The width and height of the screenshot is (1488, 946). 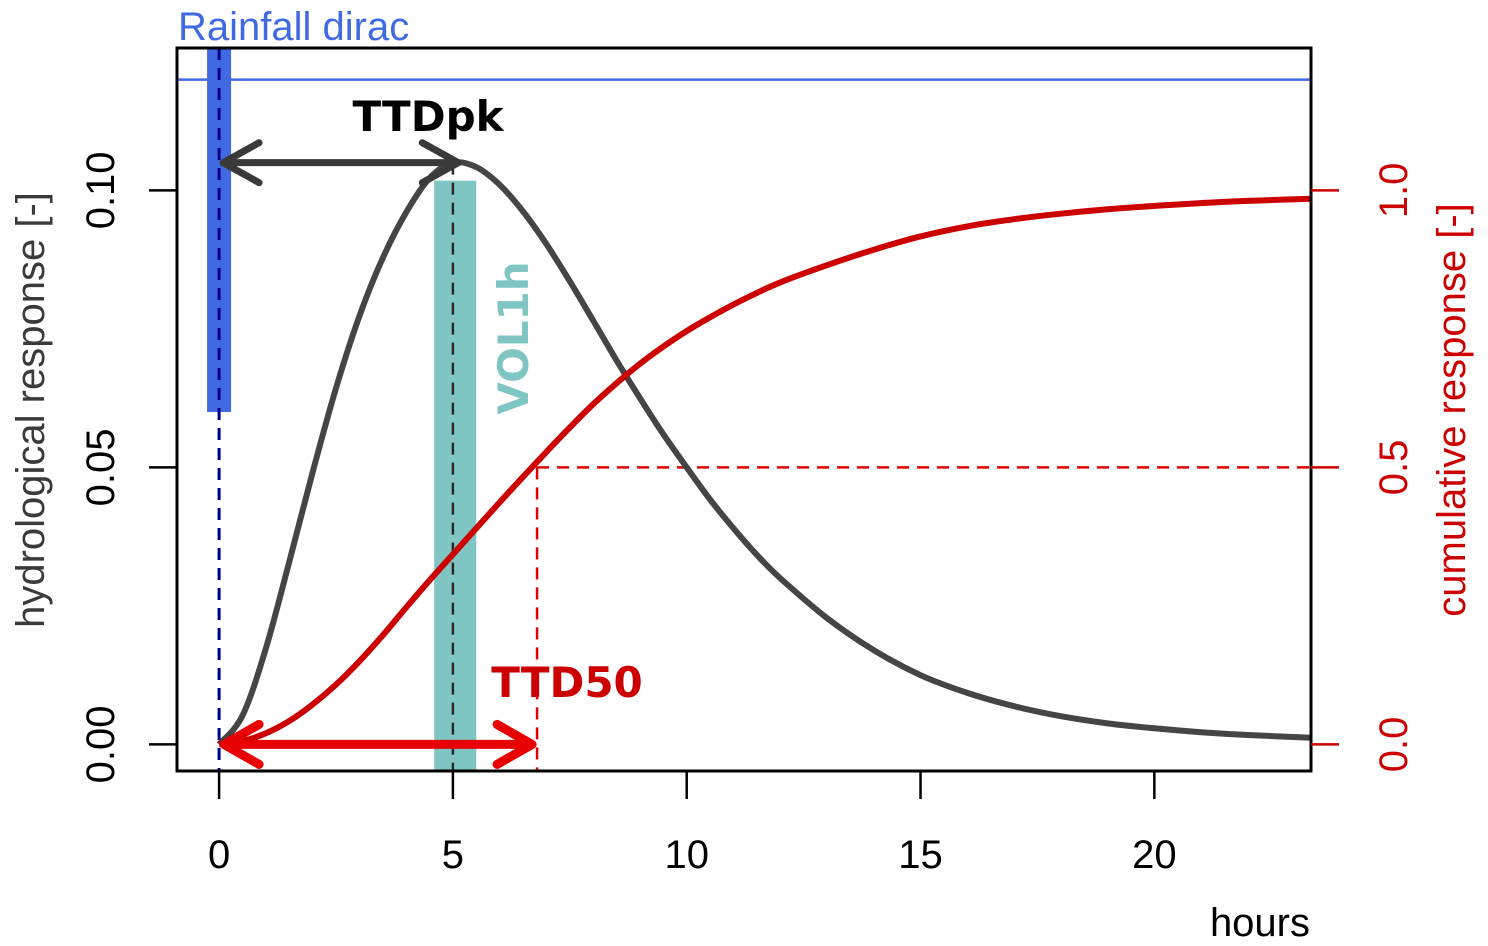 What do you see at coordinates (453, 855) in the screenshot?
I see `x-tick-label: 5` at bounding box center [453, 855].